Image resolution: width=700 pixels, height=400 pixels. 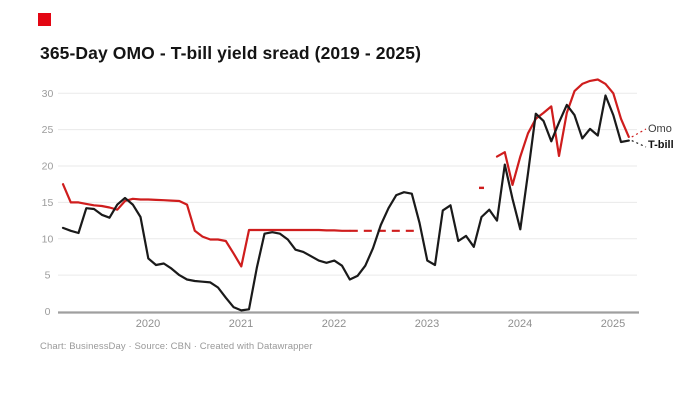 What do you see at coordinates (427, 324) in the screenshot?
I see `x-tick-label: 2023` at bounding box center [427, 324].